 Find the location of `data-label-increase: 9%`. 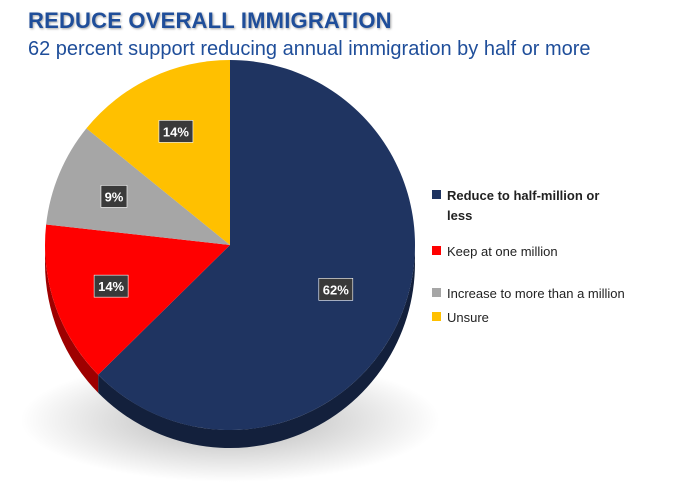

data-label-increase: 9% is located at coordinates (114, 196).